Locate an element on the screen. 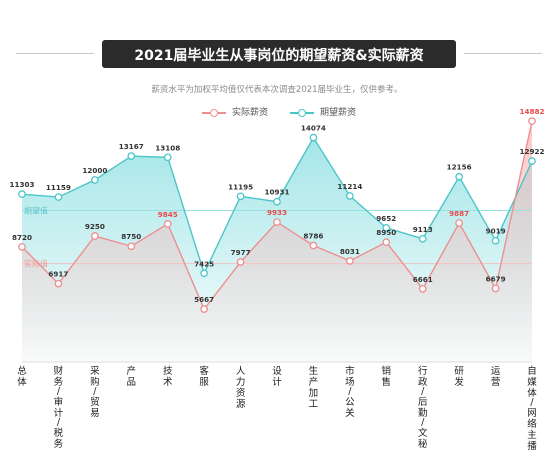  expected-value-label-1: 11159 is located at coordinates (58, 187).